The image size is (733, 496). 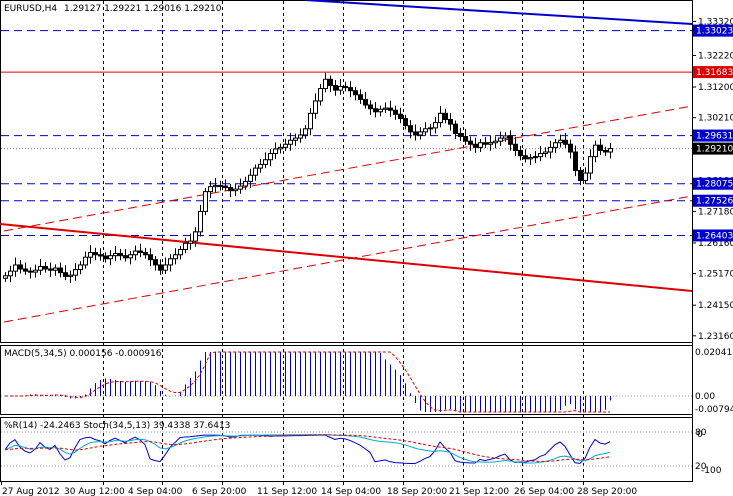 What do you see at coordinates (351, 491) in the screenshot?
I see `time-label: 14 Sep 04:00` at bounding box center [351, 491].